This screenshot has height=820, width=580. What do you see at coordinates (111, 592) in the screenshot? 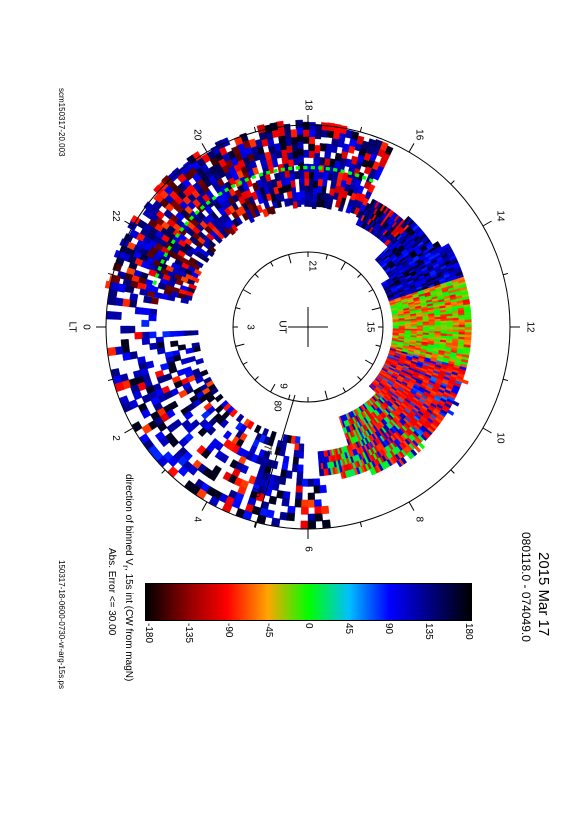
I see `caption-line2: Abs. Error <= 30.00` at bounding box center [111, 592].